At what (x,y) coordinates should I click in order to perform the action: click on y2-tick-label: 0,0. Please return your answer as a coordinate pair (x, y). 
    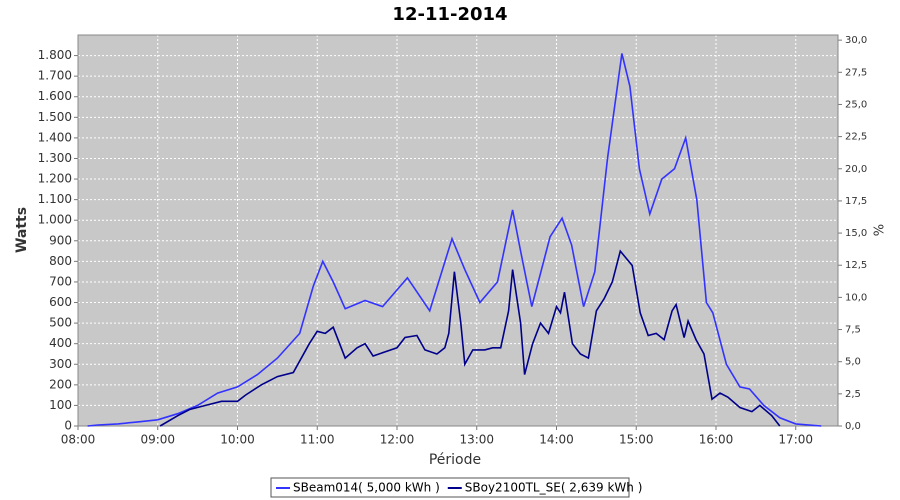
    Looking at the image, I should click on (853, 426).